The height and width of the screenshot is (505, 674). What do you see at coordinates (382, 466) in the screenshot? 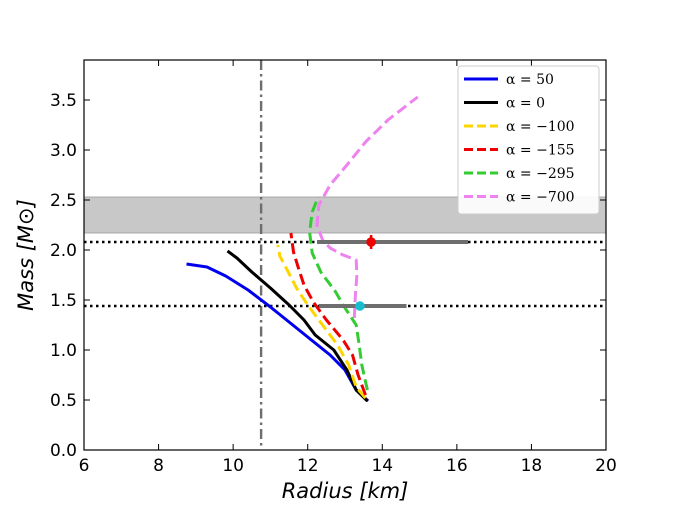
I see `x-tick-label-4: 14` at bounding box center [382, 466].